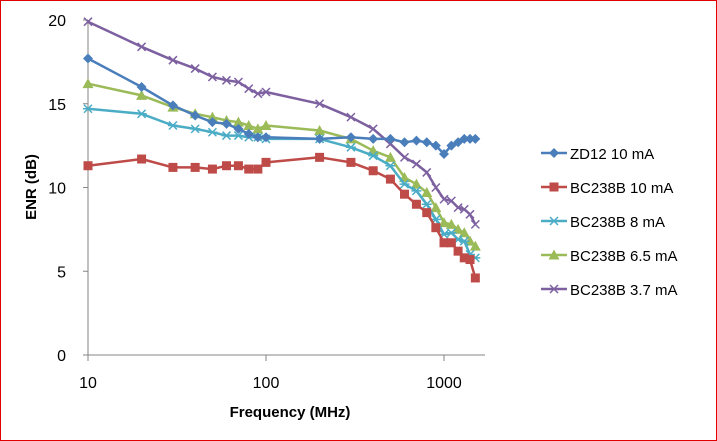 The height and width of the screenshot is (441, 717). What do you see at coordinates (621, 188) in the screenshot?
I see `legend-label: BC238B 10 mA` at bounding box center [621, 188].